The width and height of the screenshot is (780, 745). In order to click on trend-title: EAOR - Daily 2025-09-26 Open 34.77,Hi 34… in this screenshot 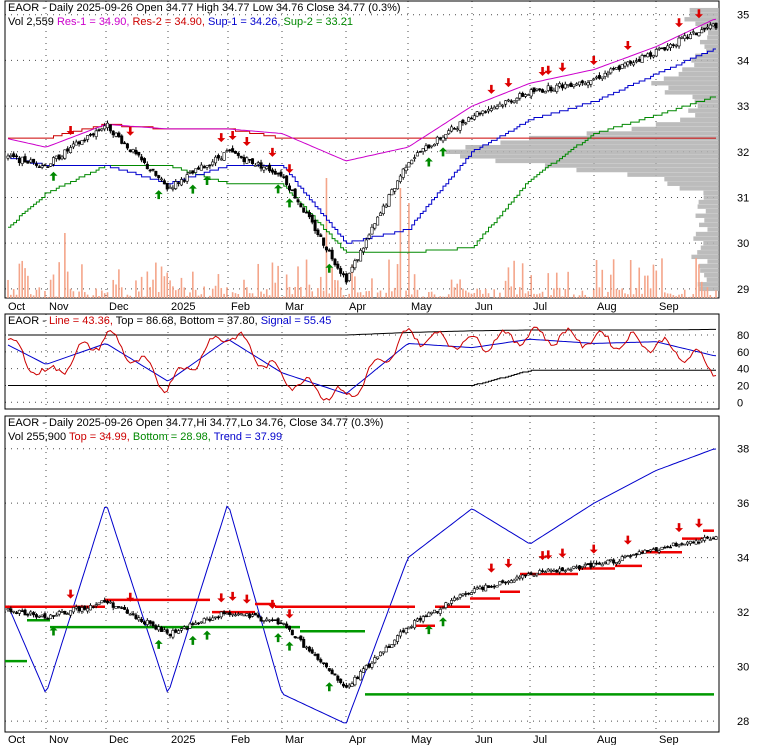, I will do `click(195, 423)`.